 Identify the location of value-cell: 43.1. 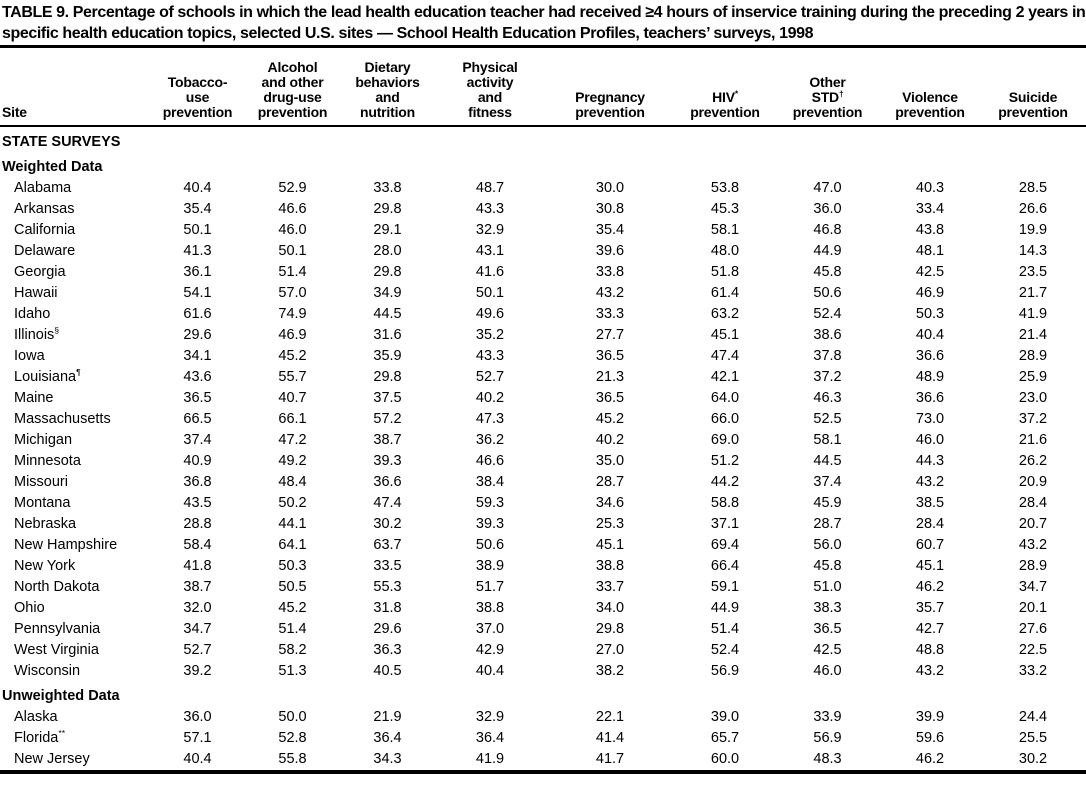
(490, 251).